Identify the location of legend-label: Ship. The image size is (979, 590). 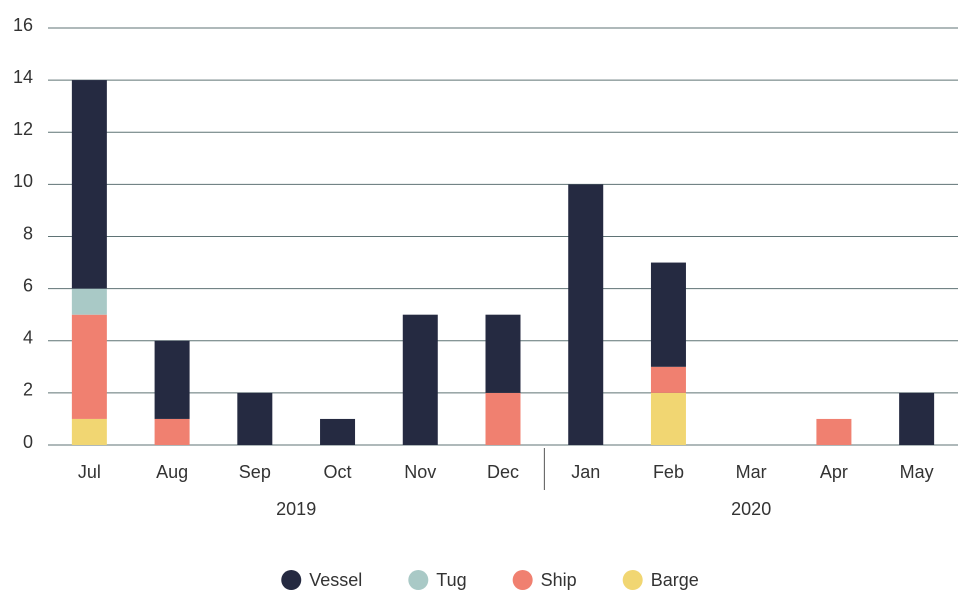
(559, 580).